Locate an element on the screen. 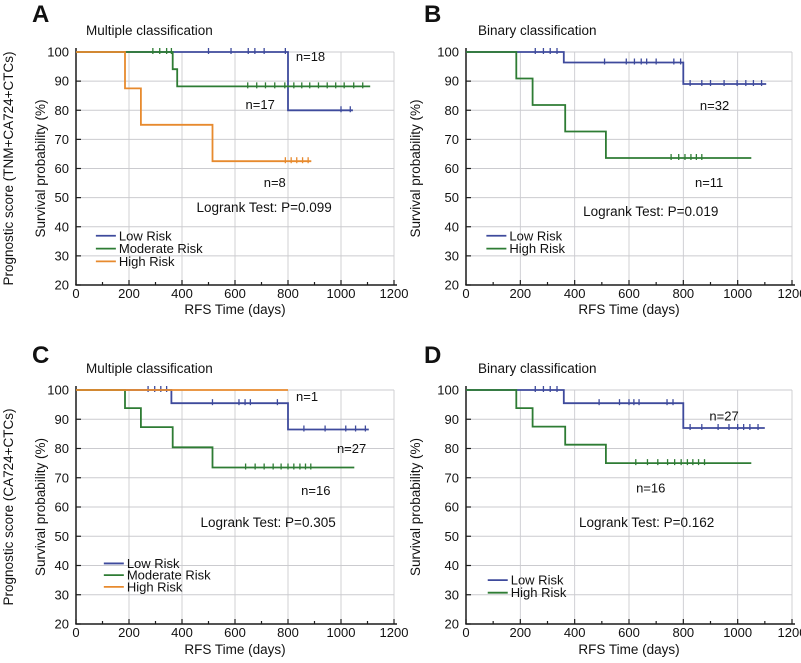  gridlines is located at coordinates (235, 507).